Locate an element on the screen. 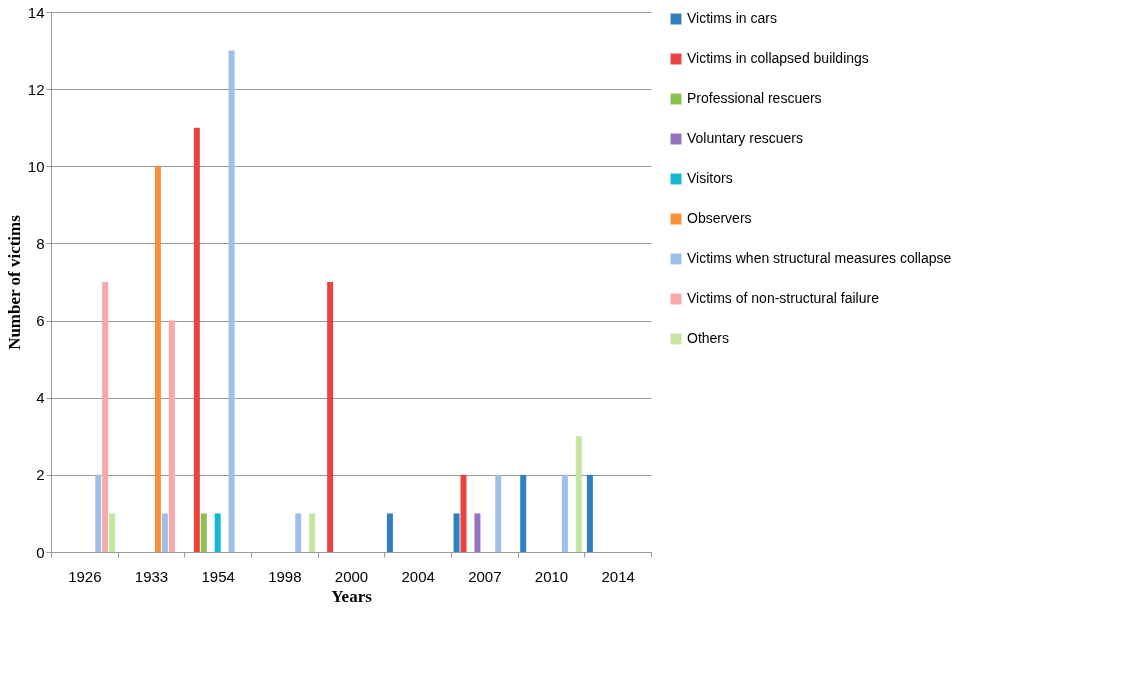 Image resolution: width=1134 pixels, height=675 pixels. legend-label: Victims of non-structural failure is located at coordinates (783, 298).